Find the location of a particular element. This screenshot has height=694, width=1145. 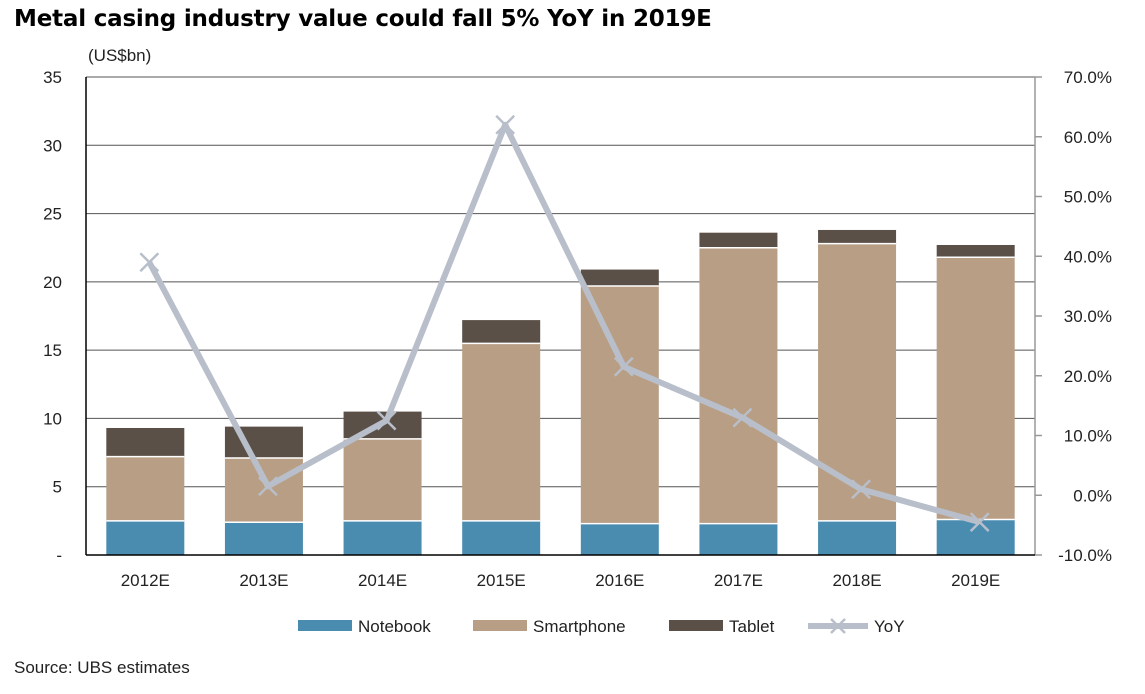

bar-notebook-2014E is located at coordinates (382, 537).